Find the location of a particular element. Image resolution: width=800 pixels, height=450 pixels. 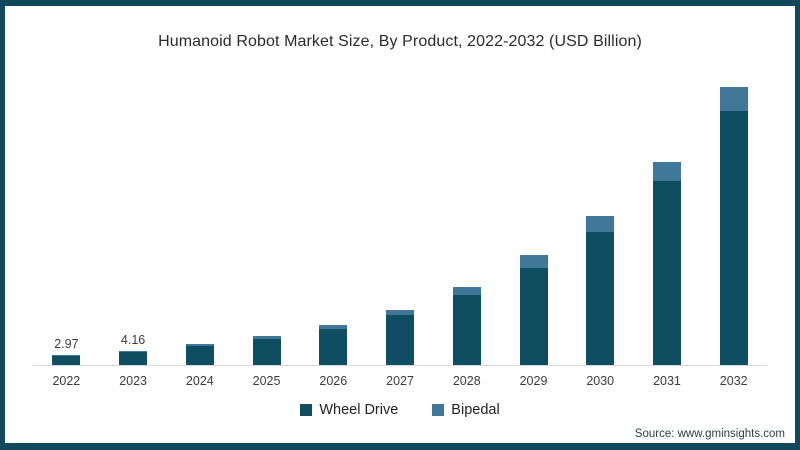

x-axis-label: 2024 is located at coordinates (199, 381).